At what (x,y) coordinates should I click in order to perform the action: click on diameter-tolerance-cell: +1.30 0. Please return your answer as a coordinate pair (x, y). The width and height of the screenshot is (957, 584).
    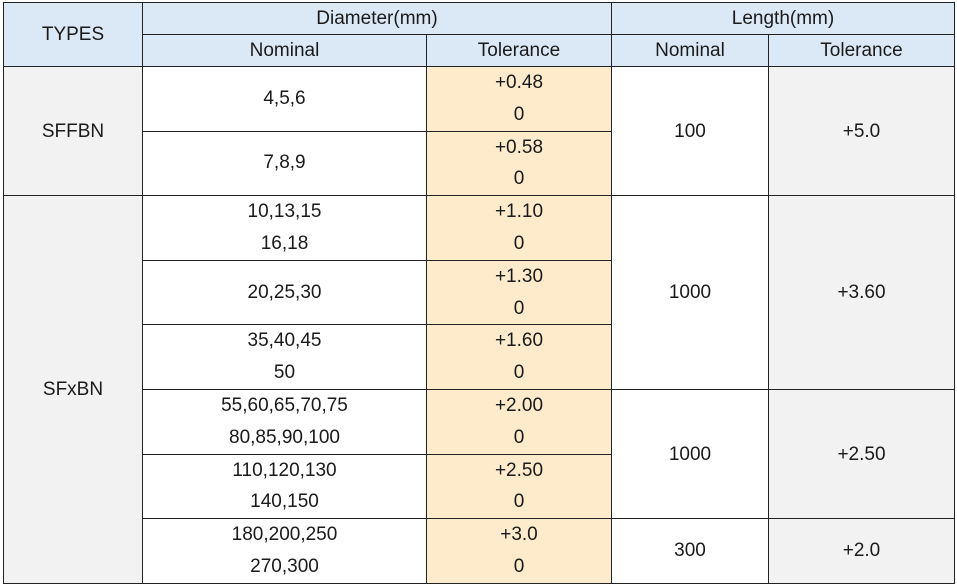
    Looking at the image, I should click on (519, 292).